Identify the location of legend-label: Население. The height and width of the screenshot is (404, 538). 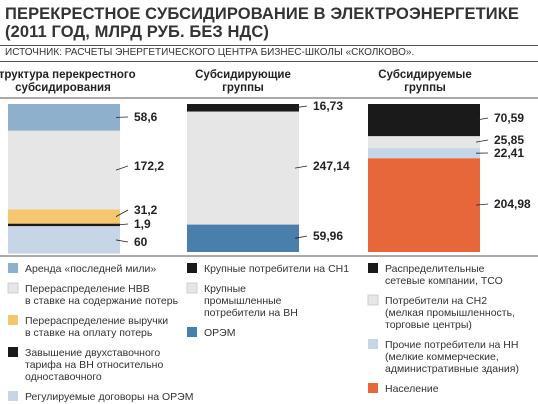
(412, 389).